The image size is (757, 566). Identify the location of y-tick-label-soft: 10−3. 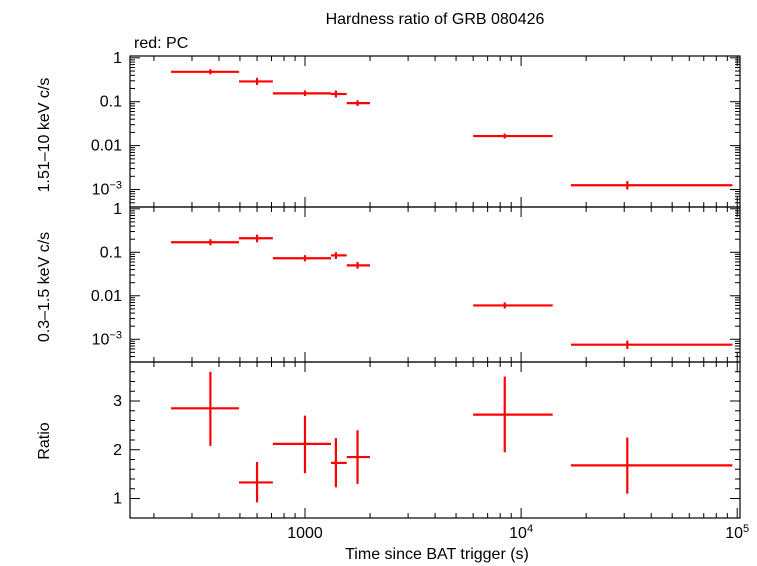
(107, 338).